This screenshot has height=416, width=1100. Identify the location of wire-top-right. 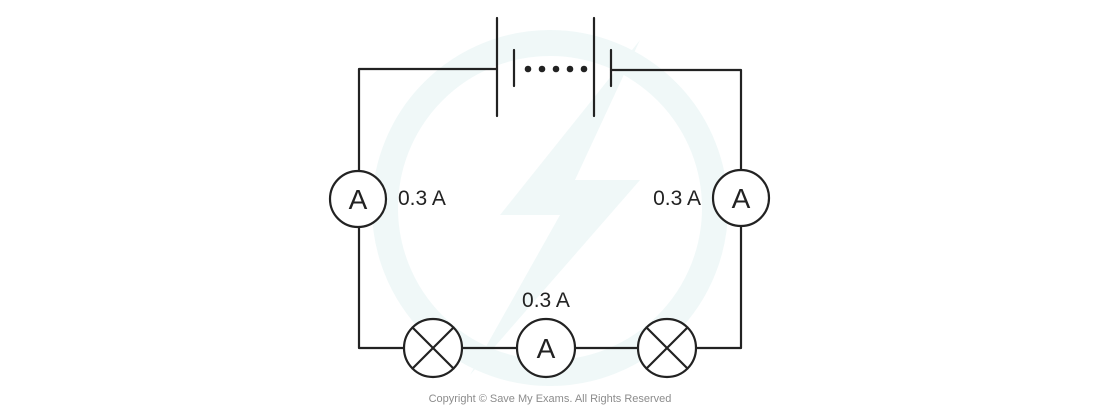
(676, 120).